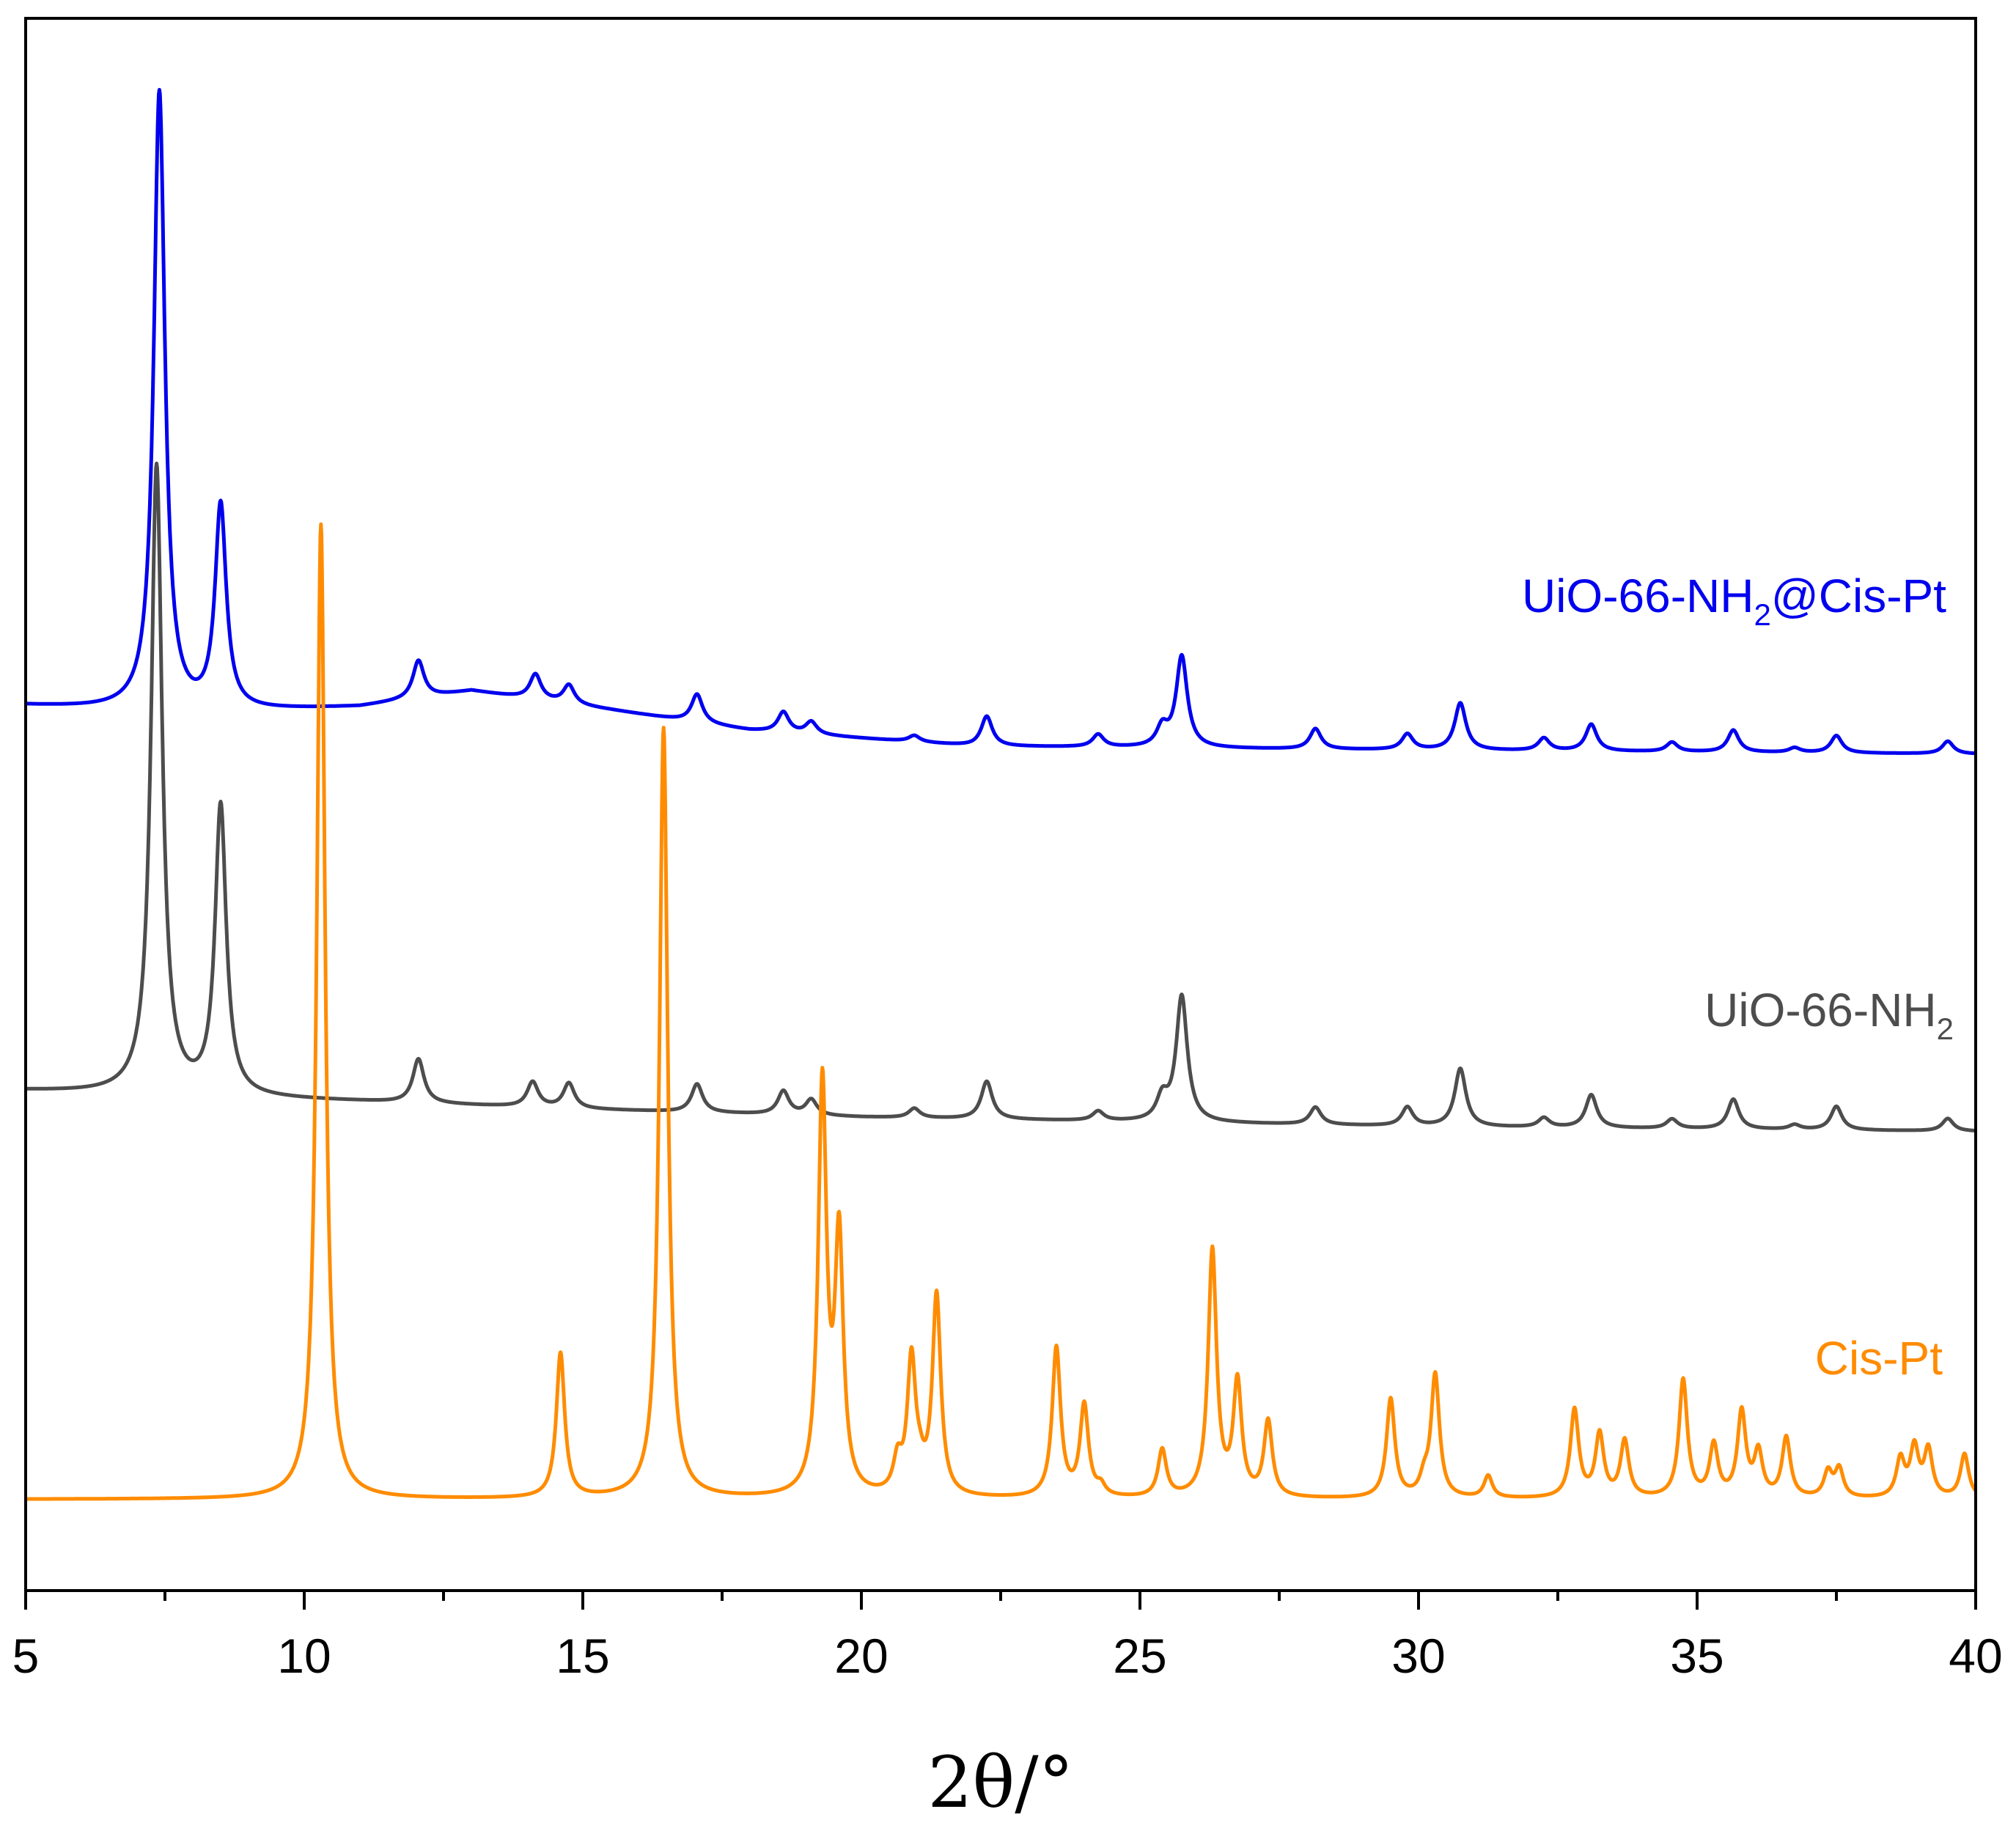 Image resolution: width=2016 pixels, height=1842 pixels. I want to click on series-label-uio66nh2: UiO-66-NH2, so click(1829, 1015).